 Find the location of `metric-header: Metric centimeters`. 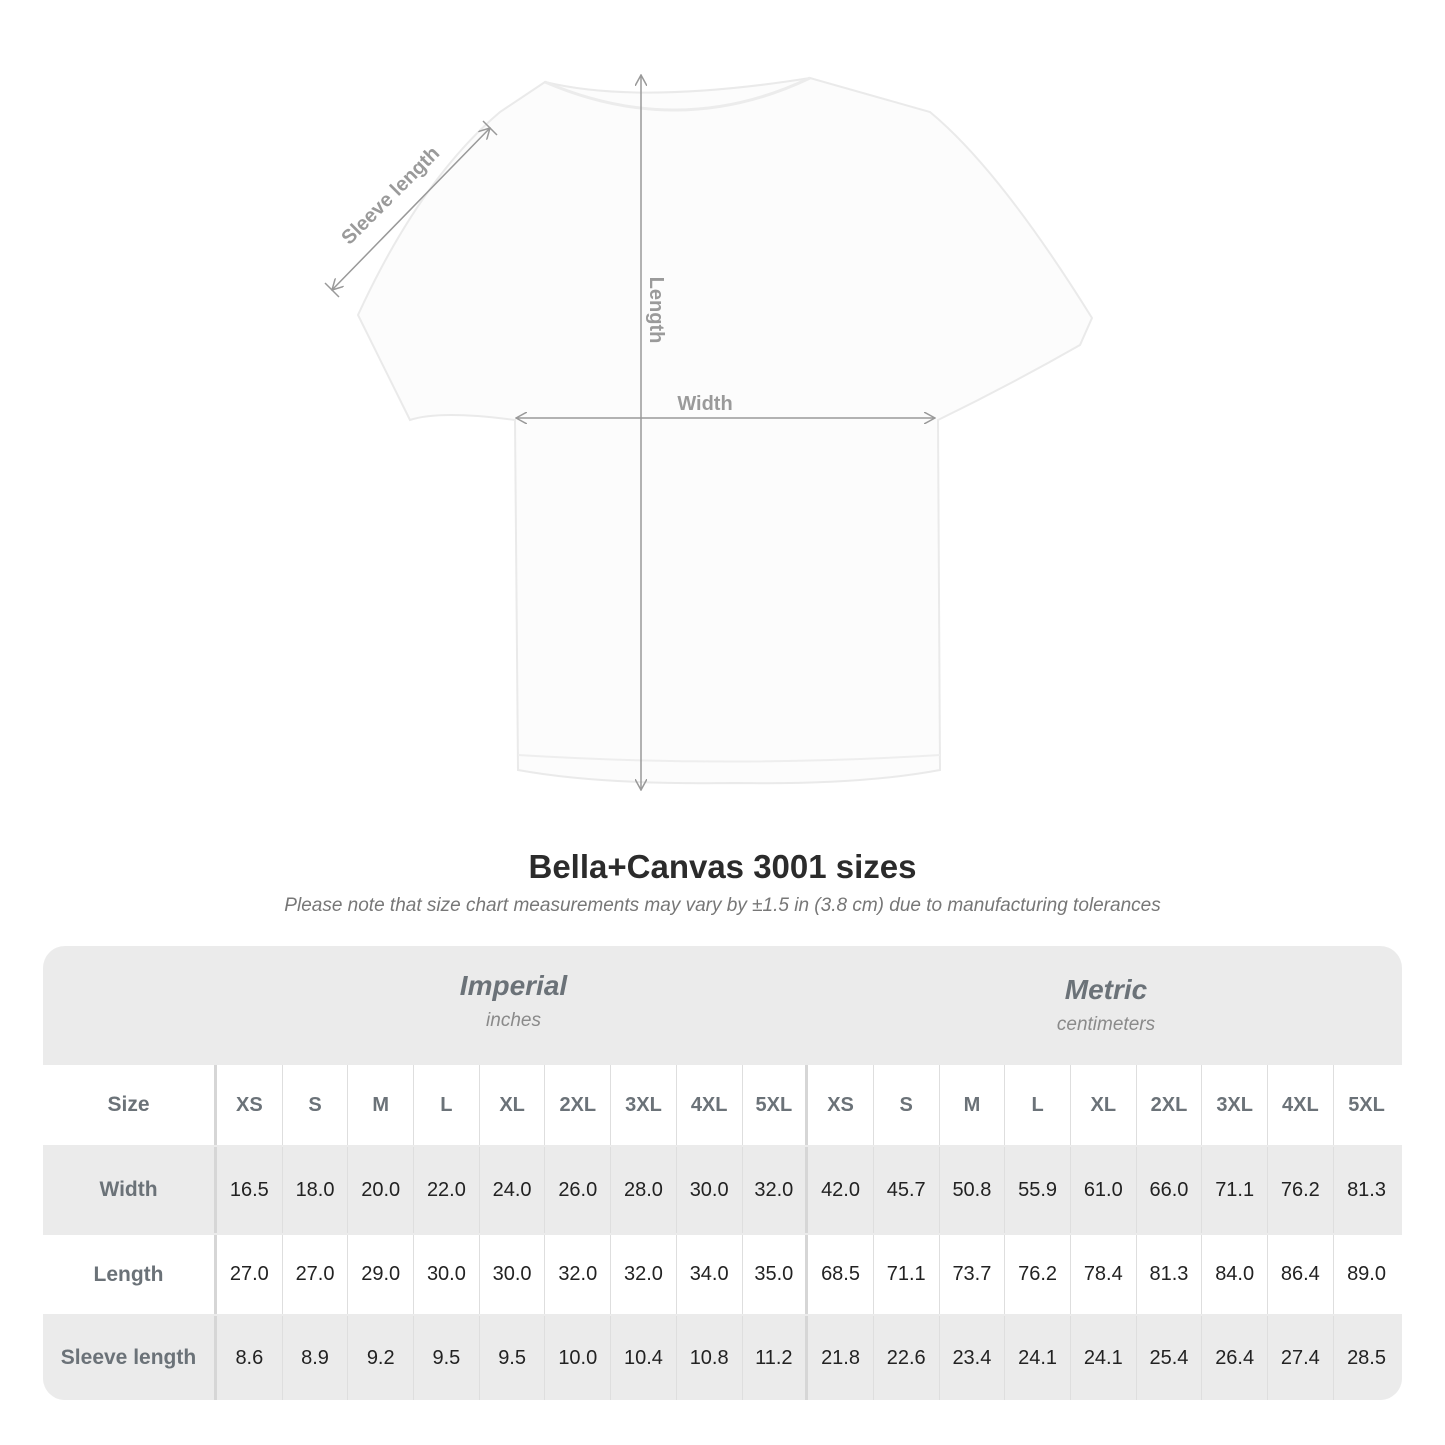

metric-header: Metric centimeters is located at coordinates (1106, 1004).